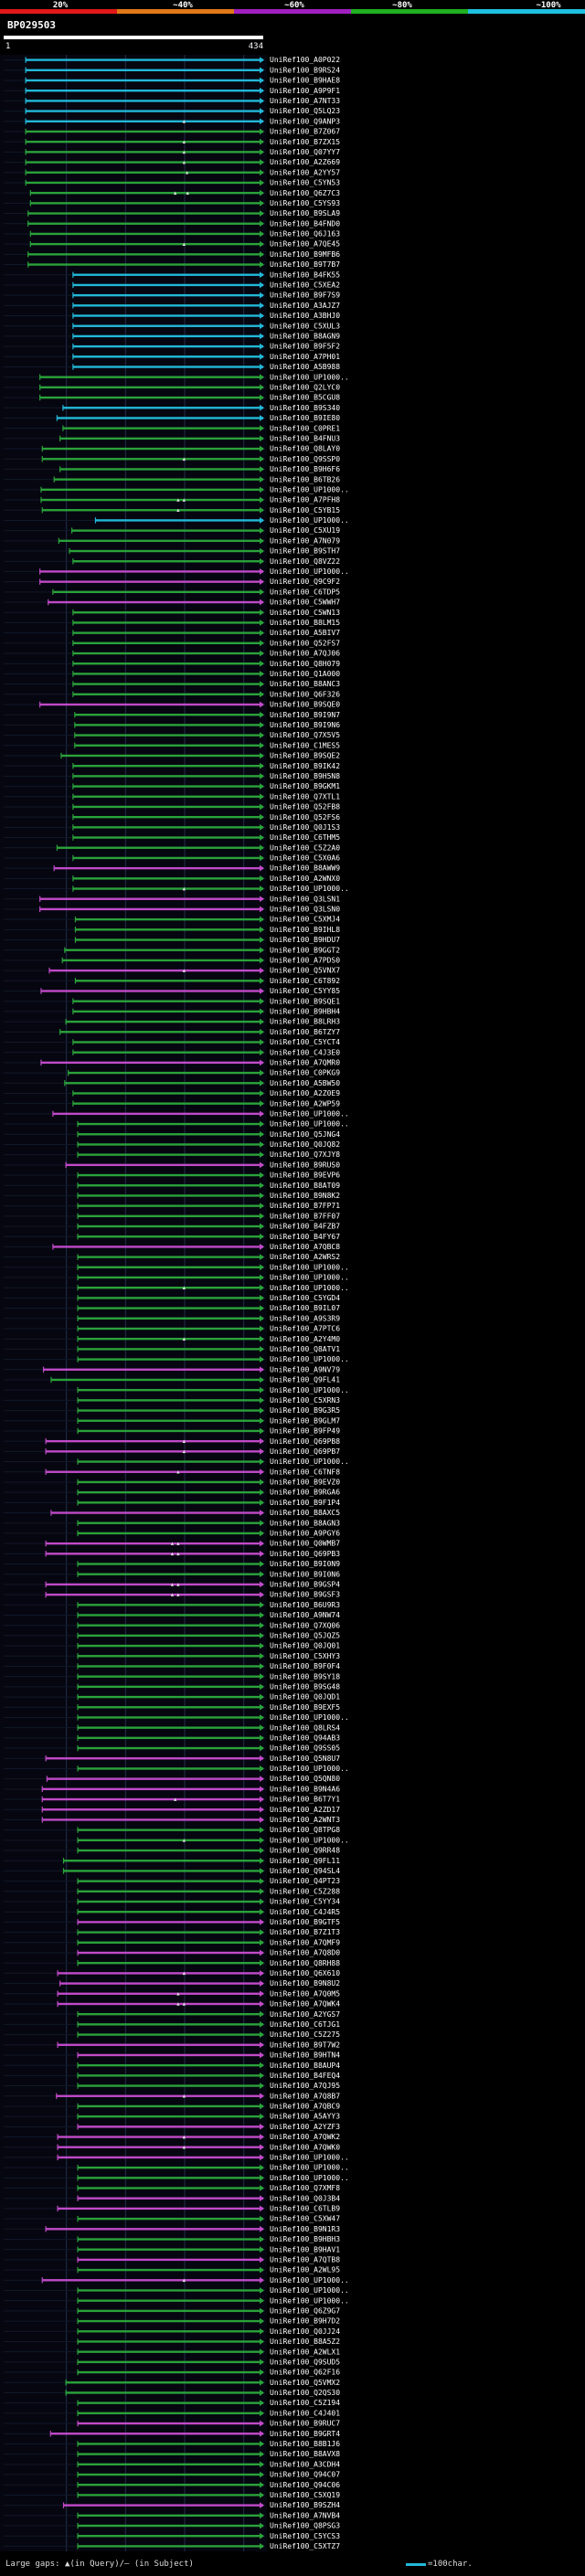 This screenshot has height=2576, width=585. Describe the element at coordinates (305, 183) in the screenshot. I see `hit-label: UniRef100_C5YN53` at that location.